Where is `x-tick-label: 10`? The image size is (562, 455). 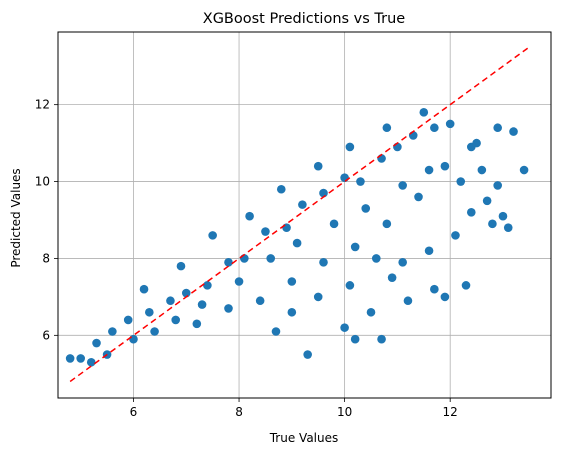 x-tick-label: 10 is located at coordinates (344, 412).